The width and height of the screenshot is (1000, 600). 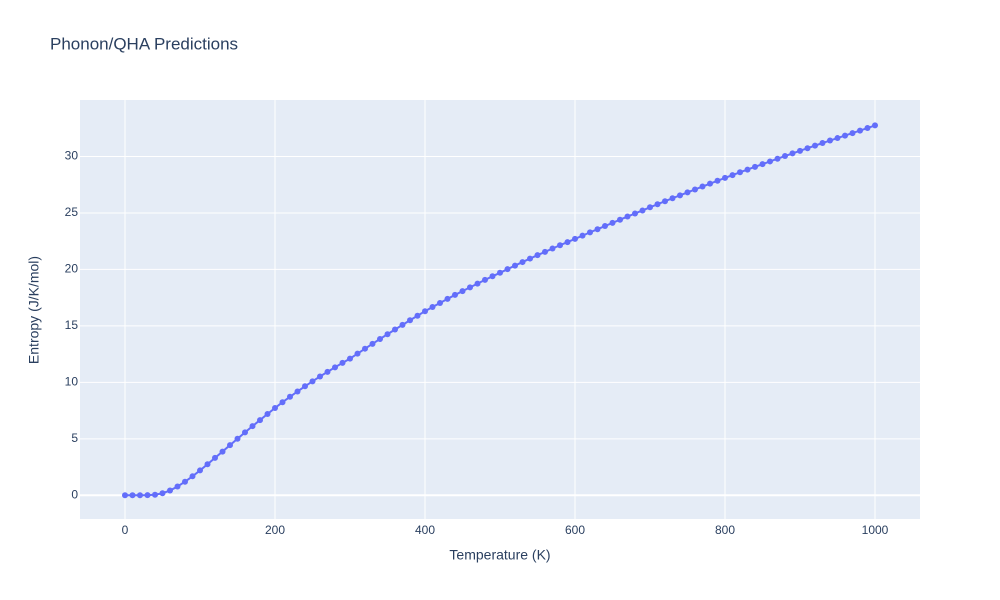 I want to click on y-tick-label: 10, so click(x=72, y=382).